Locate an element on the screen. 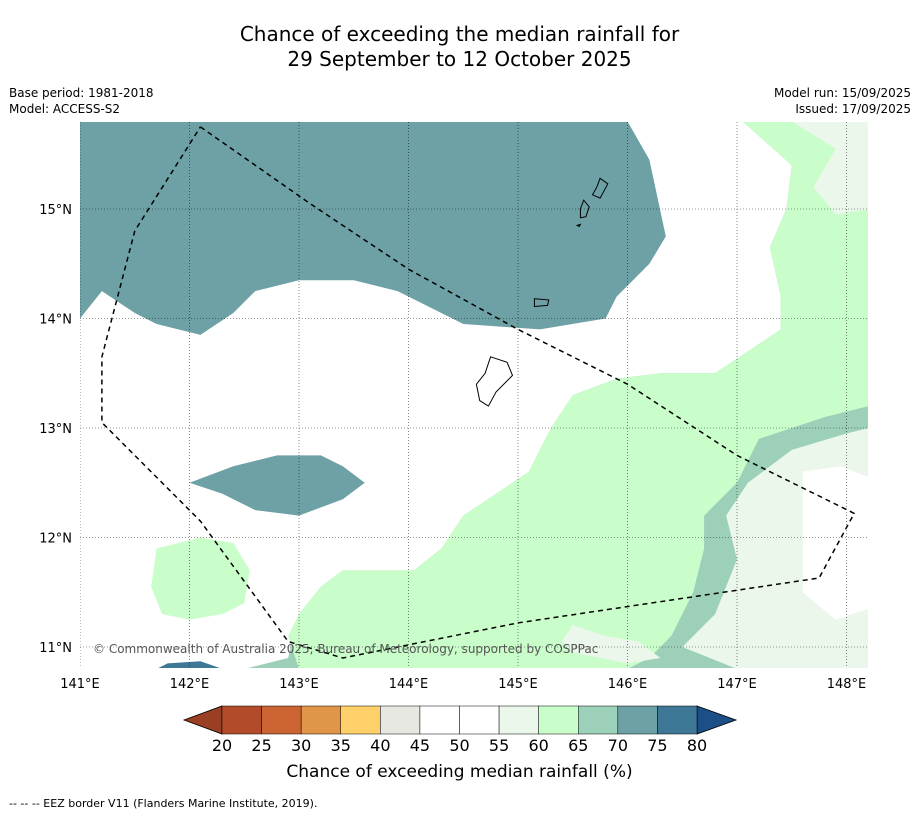  meta-right: Model run: 15/09/2025 Issued: 17/09/2025 is located at coordinates (842, 101).